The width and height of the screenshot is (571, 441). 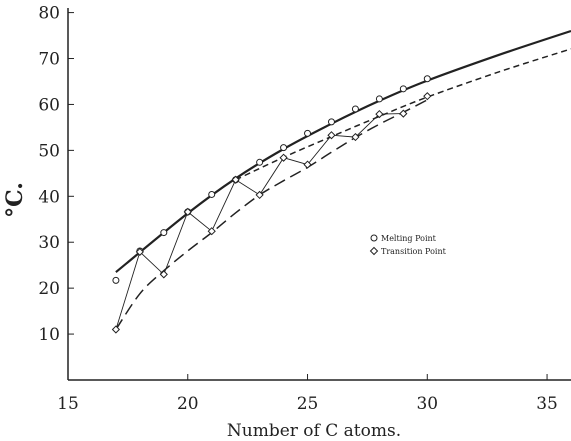 What do you see at coordinates (49, 197) in the screenshot?
I see `y-tick-label: 40` at bounding box center [49, 197].